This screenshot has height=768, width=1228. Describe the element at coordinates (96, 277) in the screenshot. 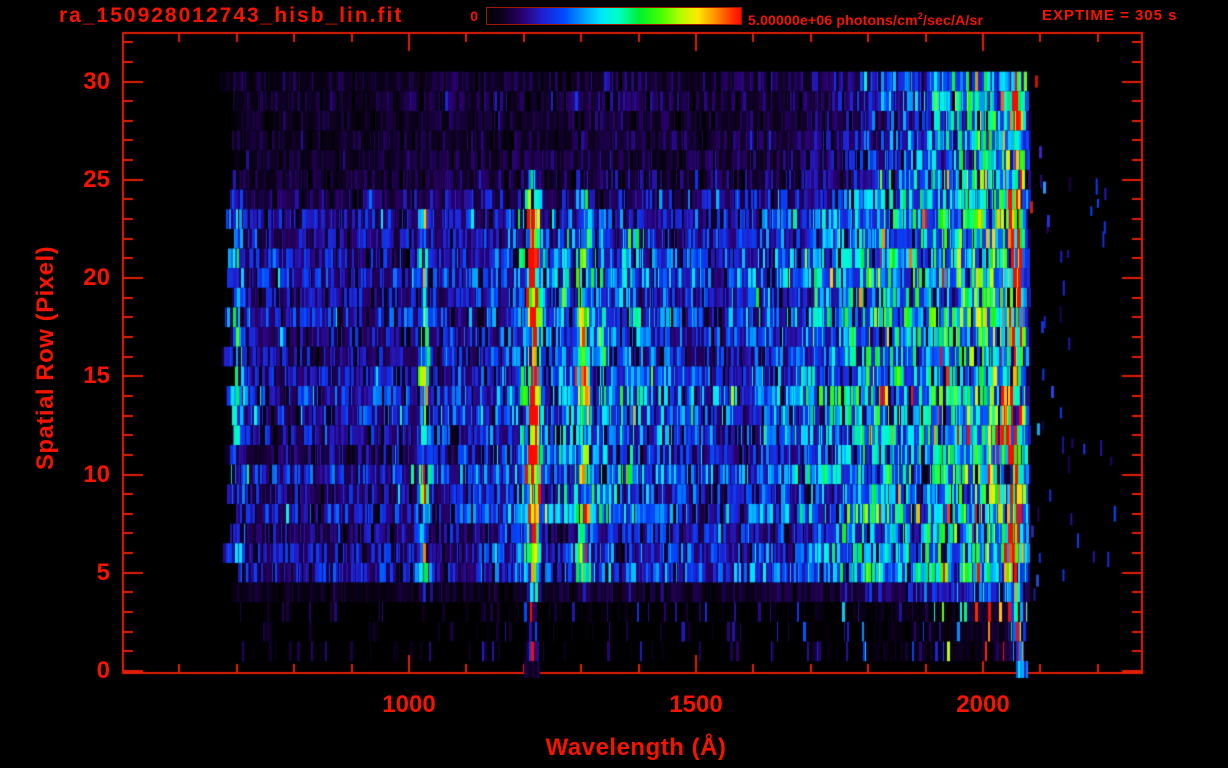

I see `y-axis-tick-label: 20` at that location.